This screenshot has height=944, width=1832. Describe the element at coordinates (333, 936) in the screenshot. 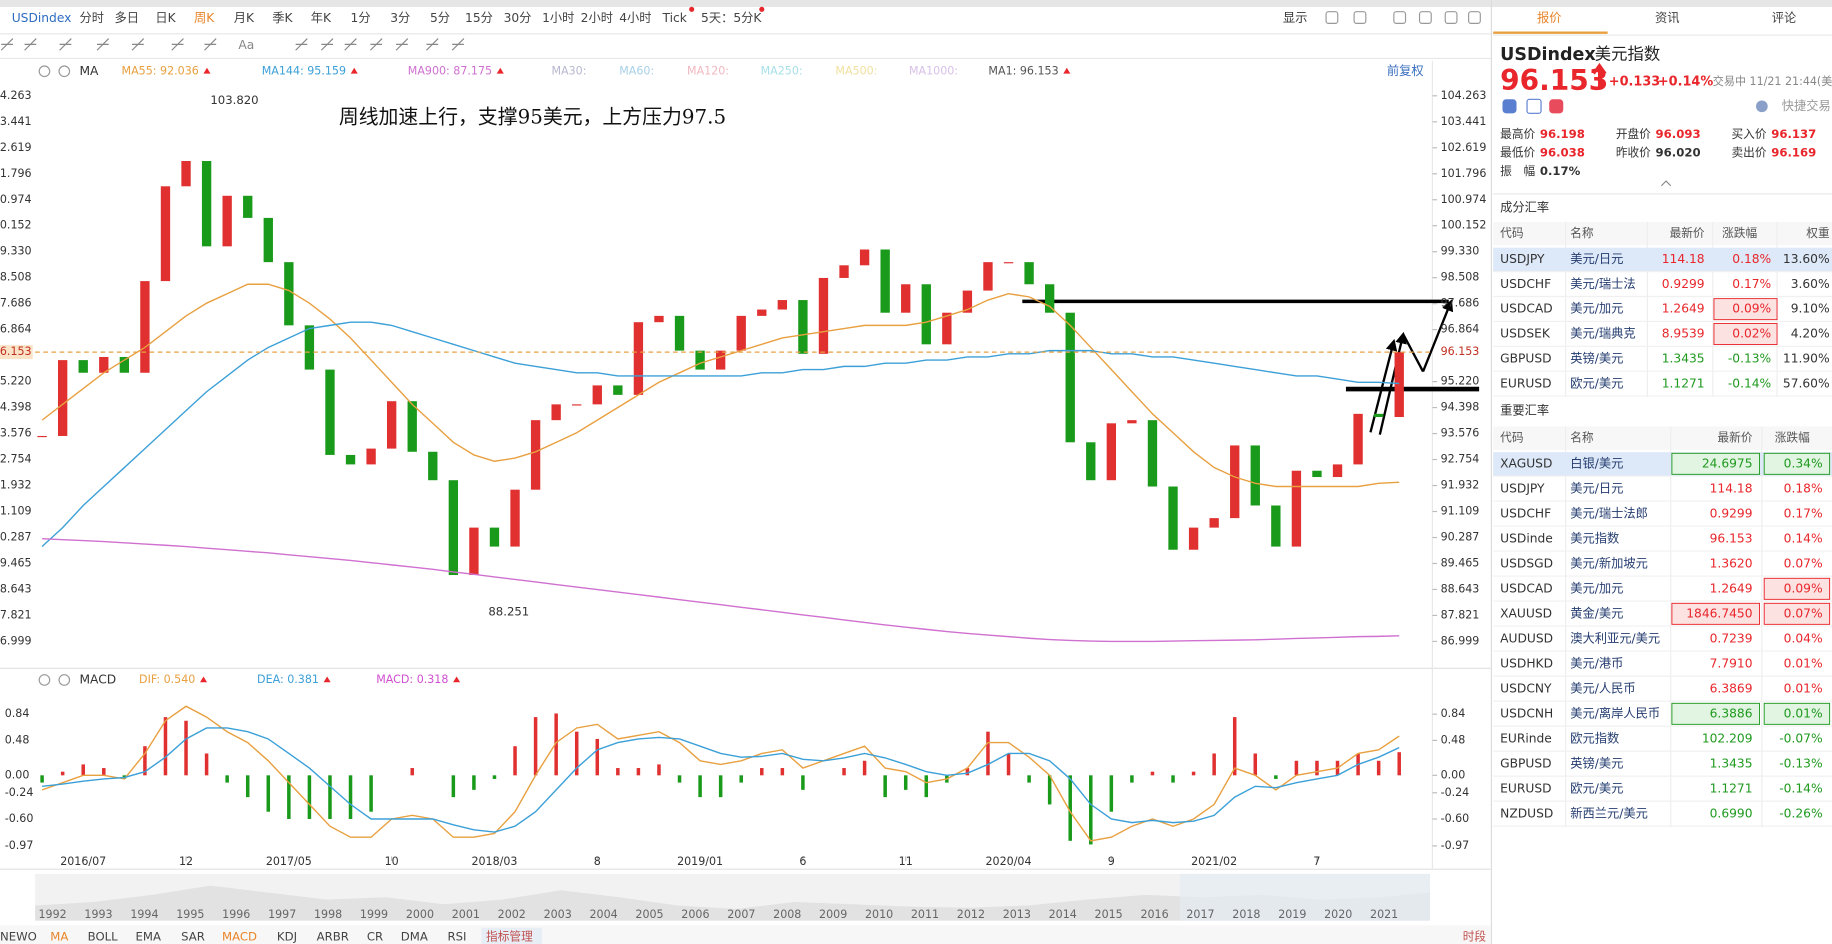

I see `indicator-tab: ARBR` at that location.